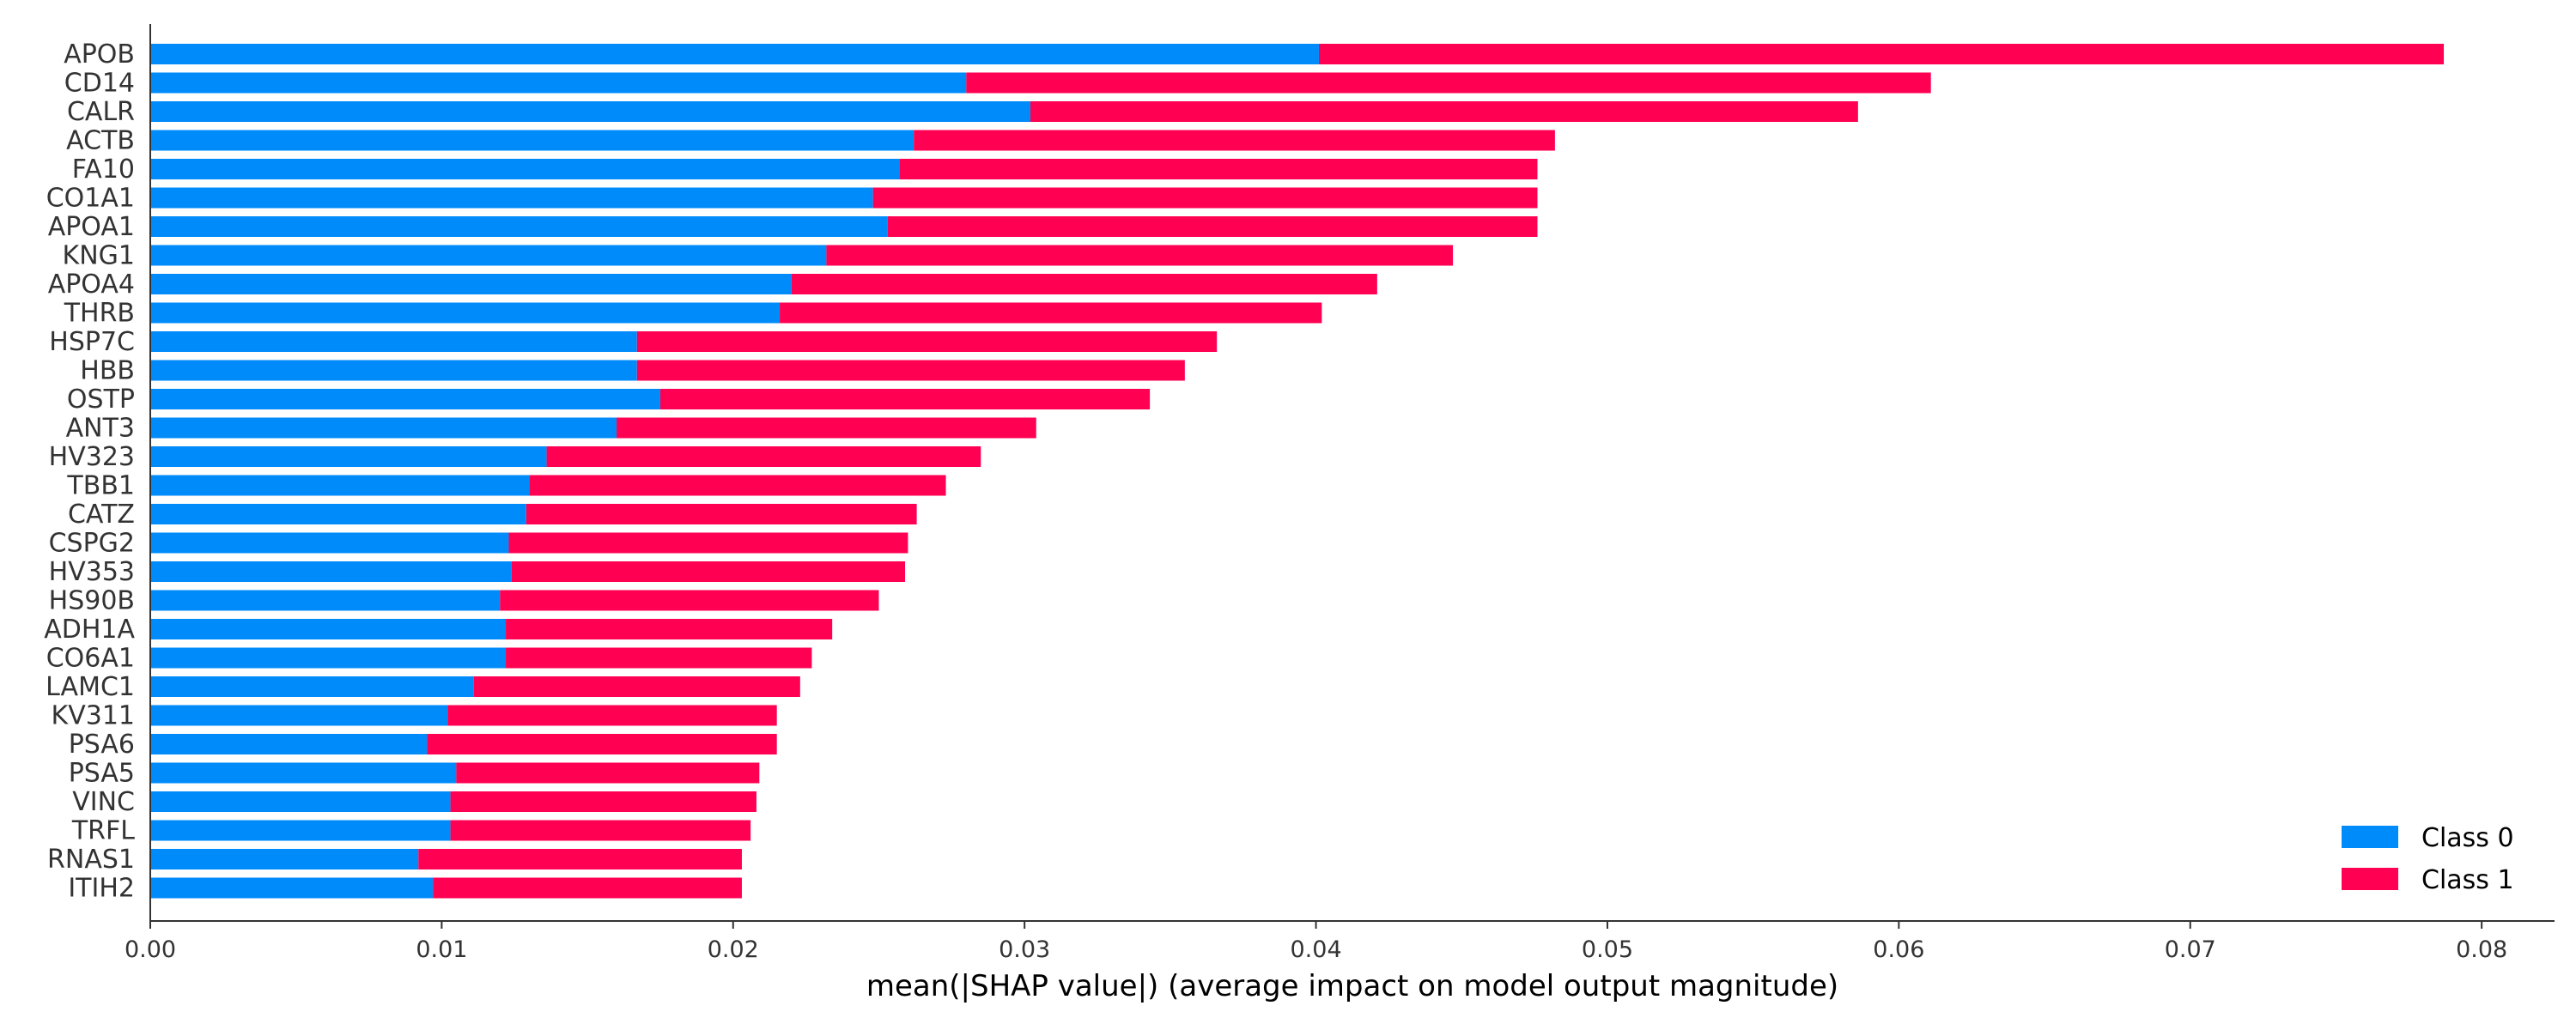 The width and height of the screenshot is (2576, 1030). What do you see at coordinates (91, 285) in the screenshot?
I see `y-label-apoa4: APOA4` at bounding box center [91, 285].